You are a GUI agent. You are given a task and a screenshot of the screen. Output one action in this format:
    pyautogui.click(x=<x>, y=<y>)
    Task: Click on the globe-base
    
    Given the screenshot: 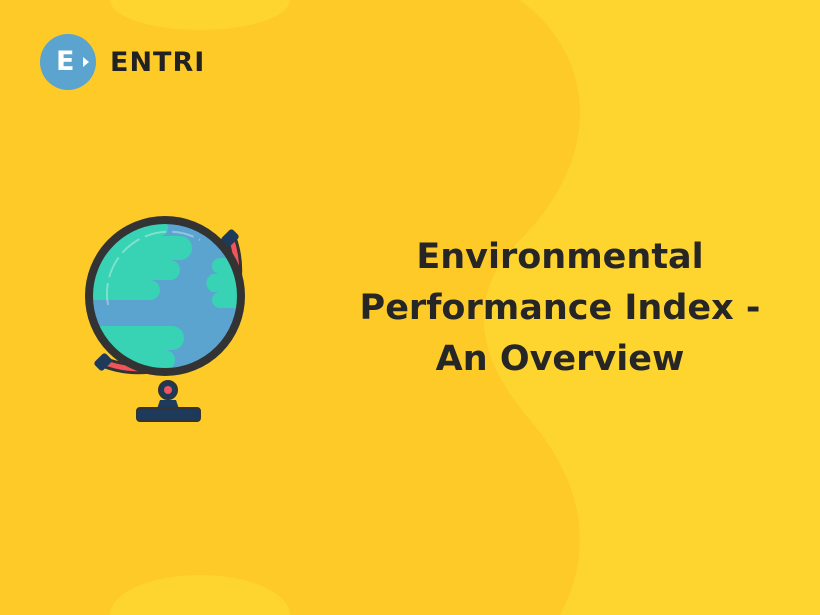 What is the action you would take?
    pyautogui.click(x=168, y=414)
    